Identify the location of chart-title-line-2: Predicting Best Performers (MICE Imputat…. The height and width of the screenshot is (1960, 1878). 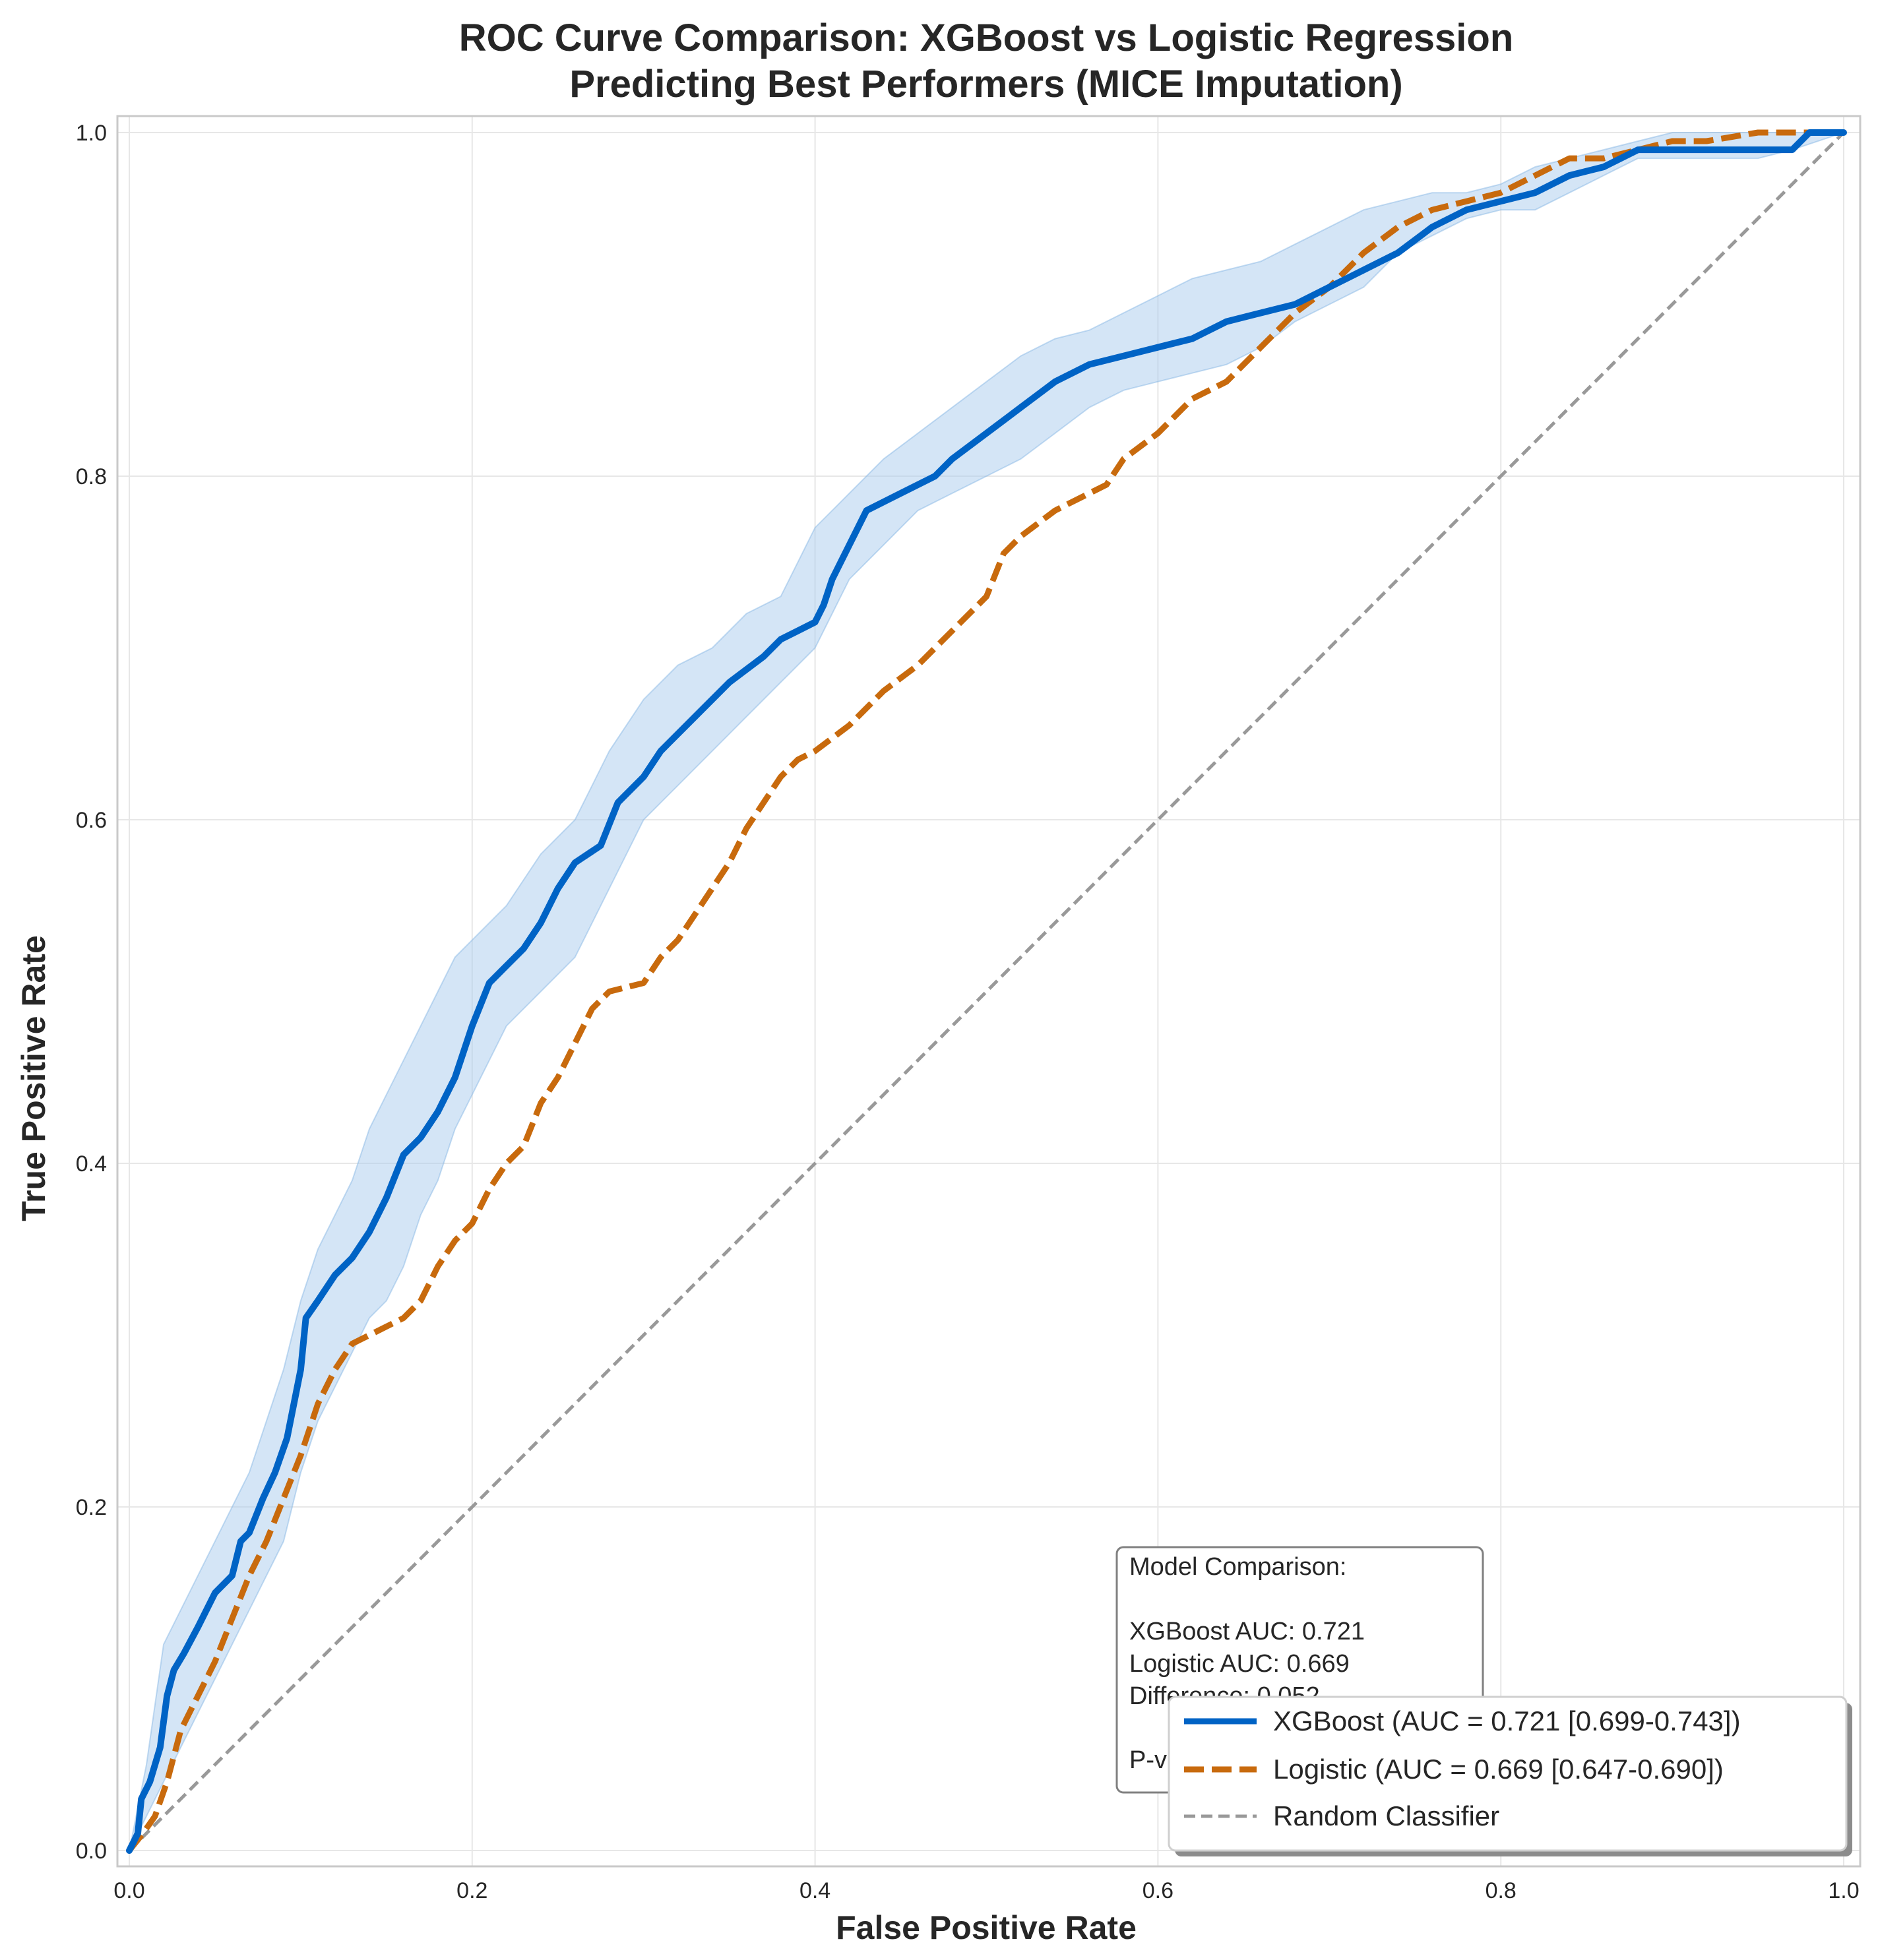
(986, 84).